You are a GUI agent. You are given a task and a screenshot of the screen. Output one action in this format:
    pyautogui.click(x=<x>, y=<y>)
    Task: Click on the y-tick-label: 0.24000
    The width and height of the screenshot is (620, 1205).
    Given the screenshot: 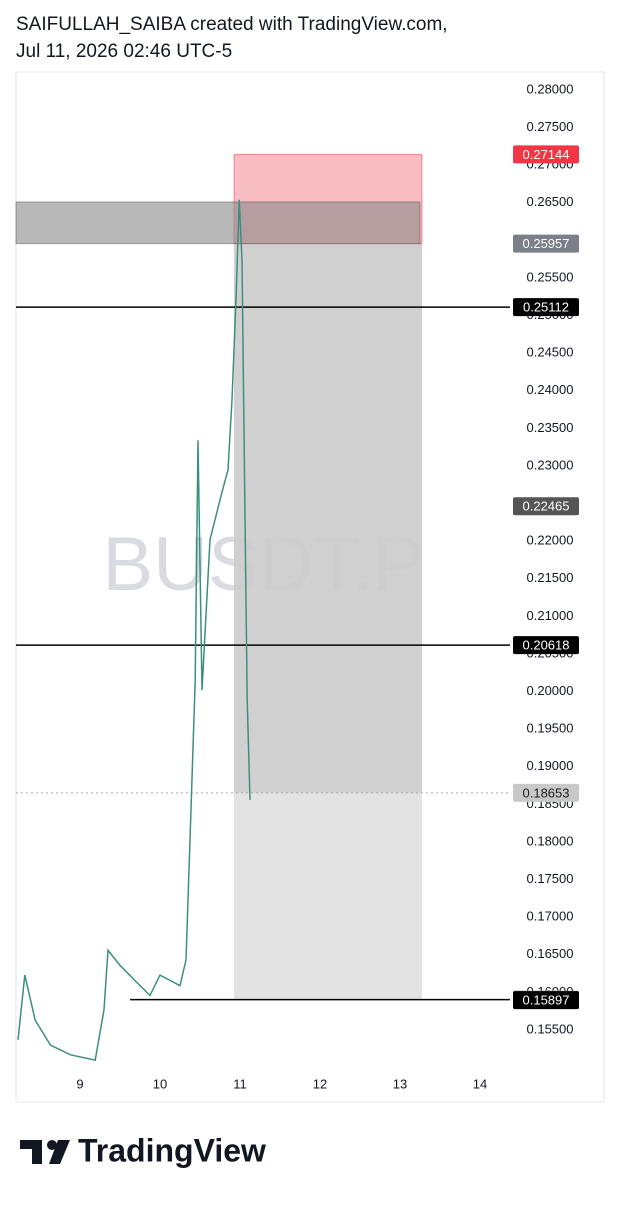 What is the action you would take?
    pyautogui.click(x=550, y=389)
    